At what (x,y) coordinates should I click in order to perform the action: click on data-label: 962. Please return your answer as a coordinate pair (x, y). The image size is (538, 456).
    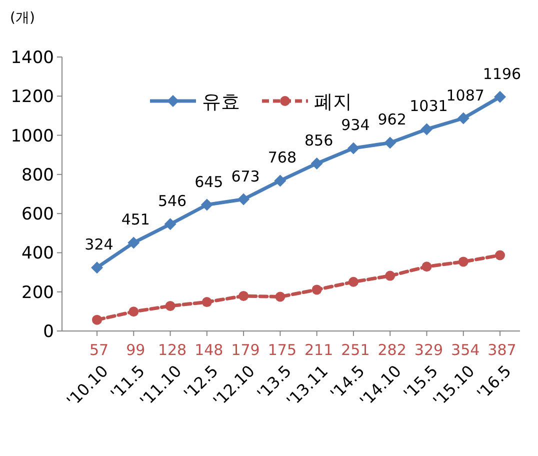
    Looking at the image, I should click on (392, 119).